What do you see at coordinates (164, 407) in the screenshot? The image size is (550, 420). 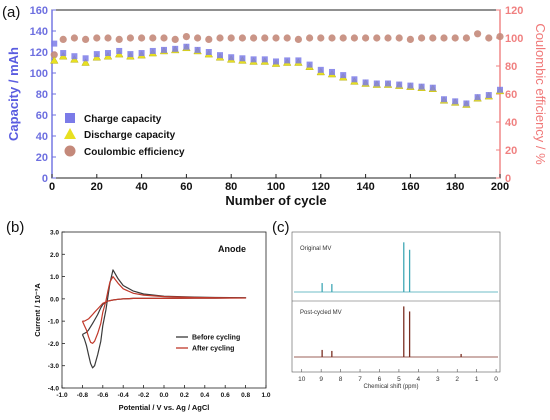 I see `x-axis-title-b: Potential / V vs. Ag / AgCl` at bounding box center [164, 407].